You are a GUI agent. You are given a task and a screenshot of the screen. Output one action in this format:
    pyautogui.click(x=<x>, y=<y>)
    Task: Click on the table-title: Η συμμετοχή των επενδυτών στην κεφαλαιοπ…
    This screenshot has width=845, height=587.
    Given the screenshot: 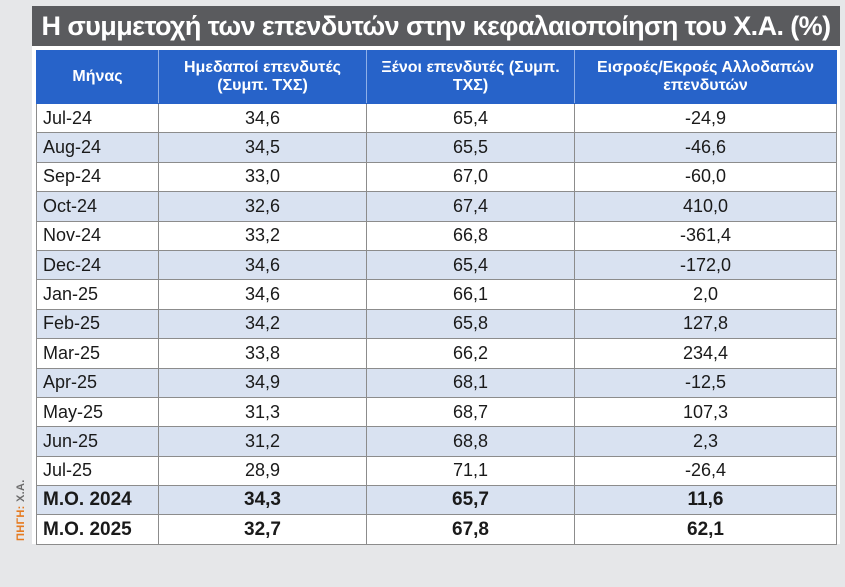 What is the action you would take?
    pyautogui.click(x=436, y=26)
    